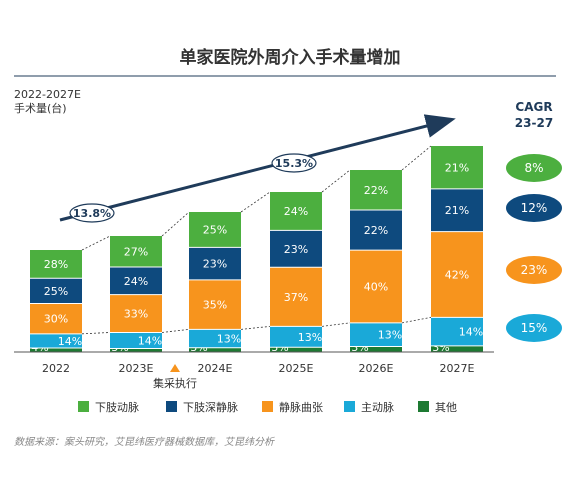 The height and width of the screenshot is (484, 580). I want to click on growth-label-right: 15.3%, so click(294, 163).